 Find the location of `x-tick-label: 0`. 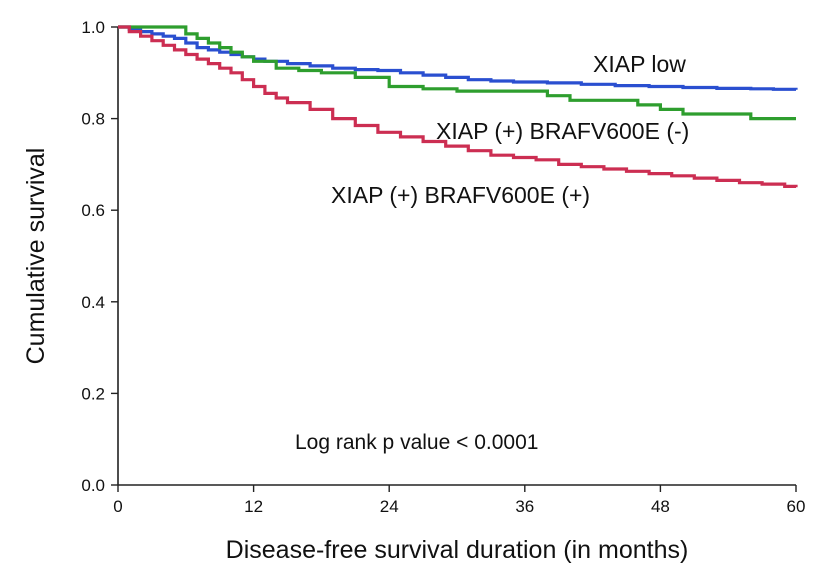

x-tick-label: 0 is located at coordinates (117, 506).